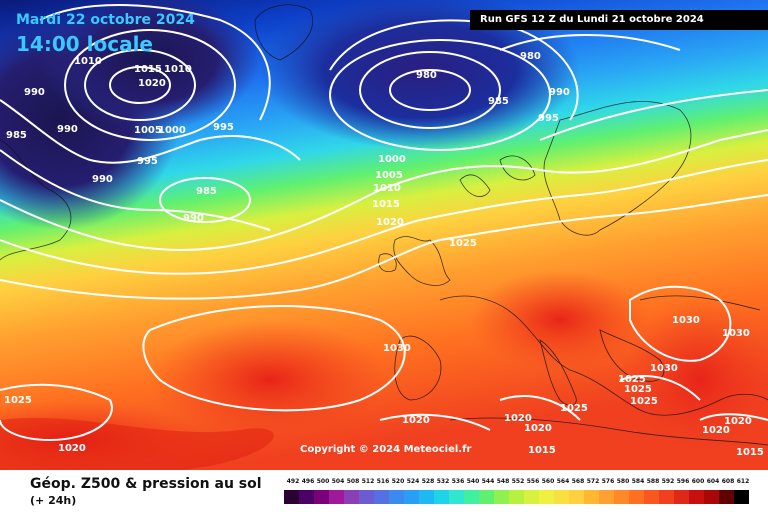 This screenshot has height=512, width=768. Describe the element at coordinates (368, 481) in the screenshot. I see `legend-value-label: 512` at that location.